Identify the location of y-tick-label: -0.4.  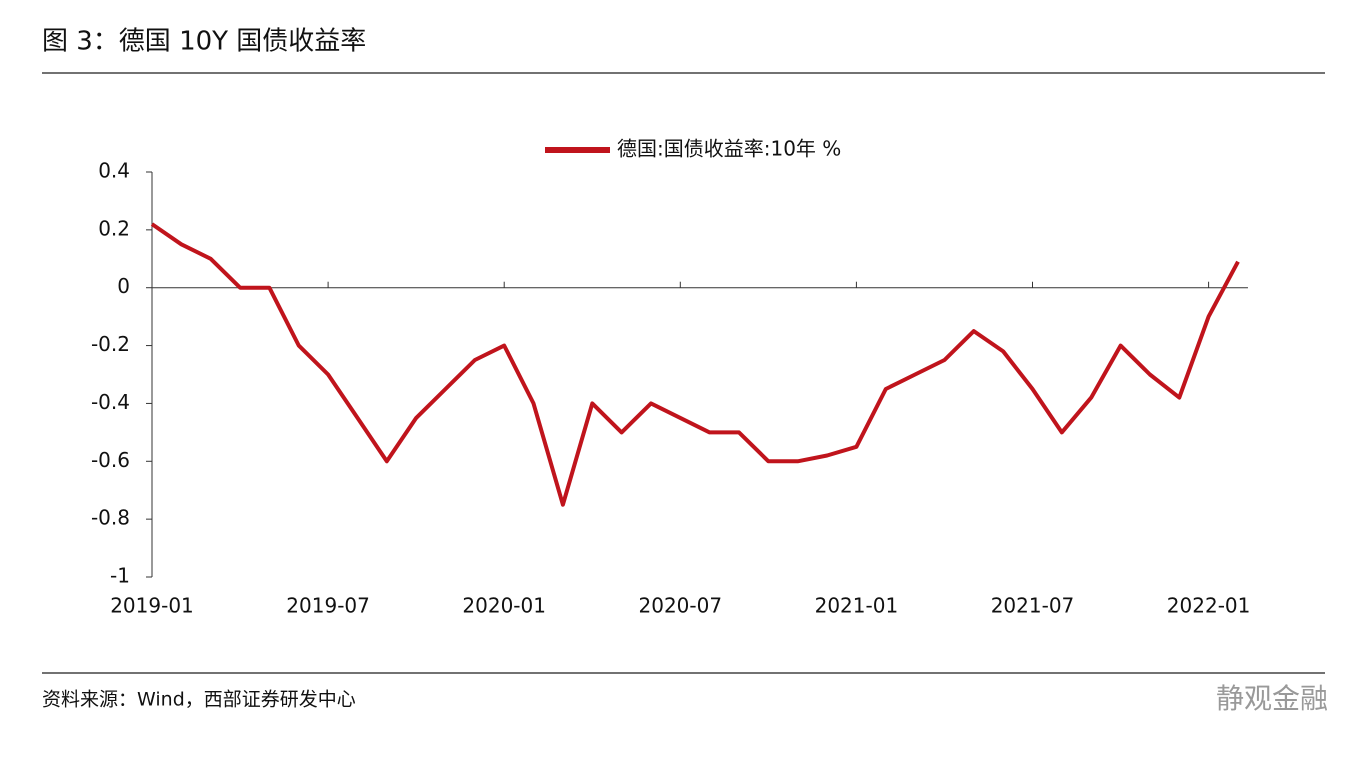
(110, 402).